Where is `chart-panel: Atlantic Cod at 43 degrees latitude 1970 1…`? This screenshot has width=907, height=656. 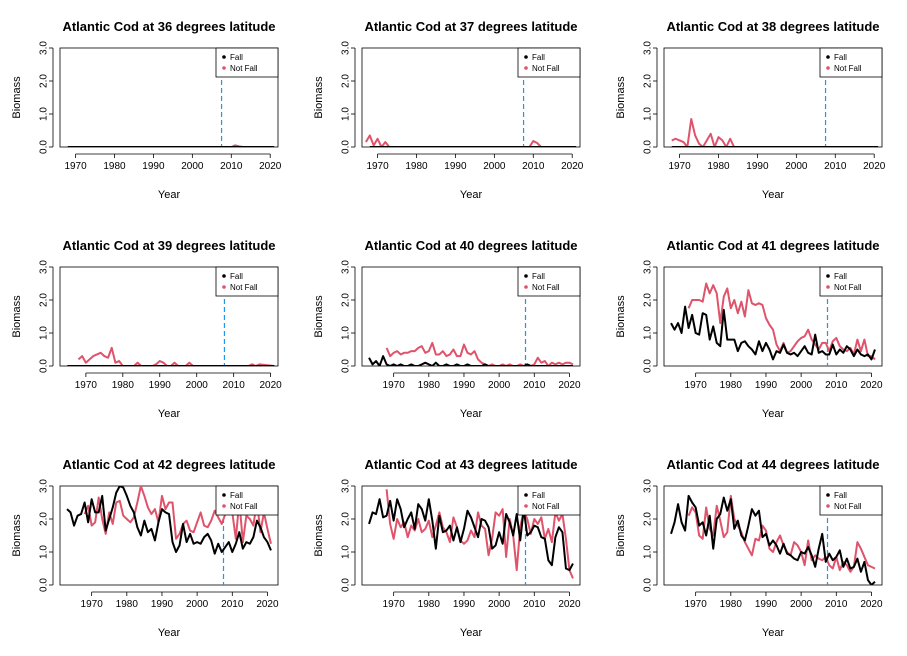
chart-panel: Atlantic Cod at 43 degrees latitude 1970 1… is located at coordinates (447, 548).